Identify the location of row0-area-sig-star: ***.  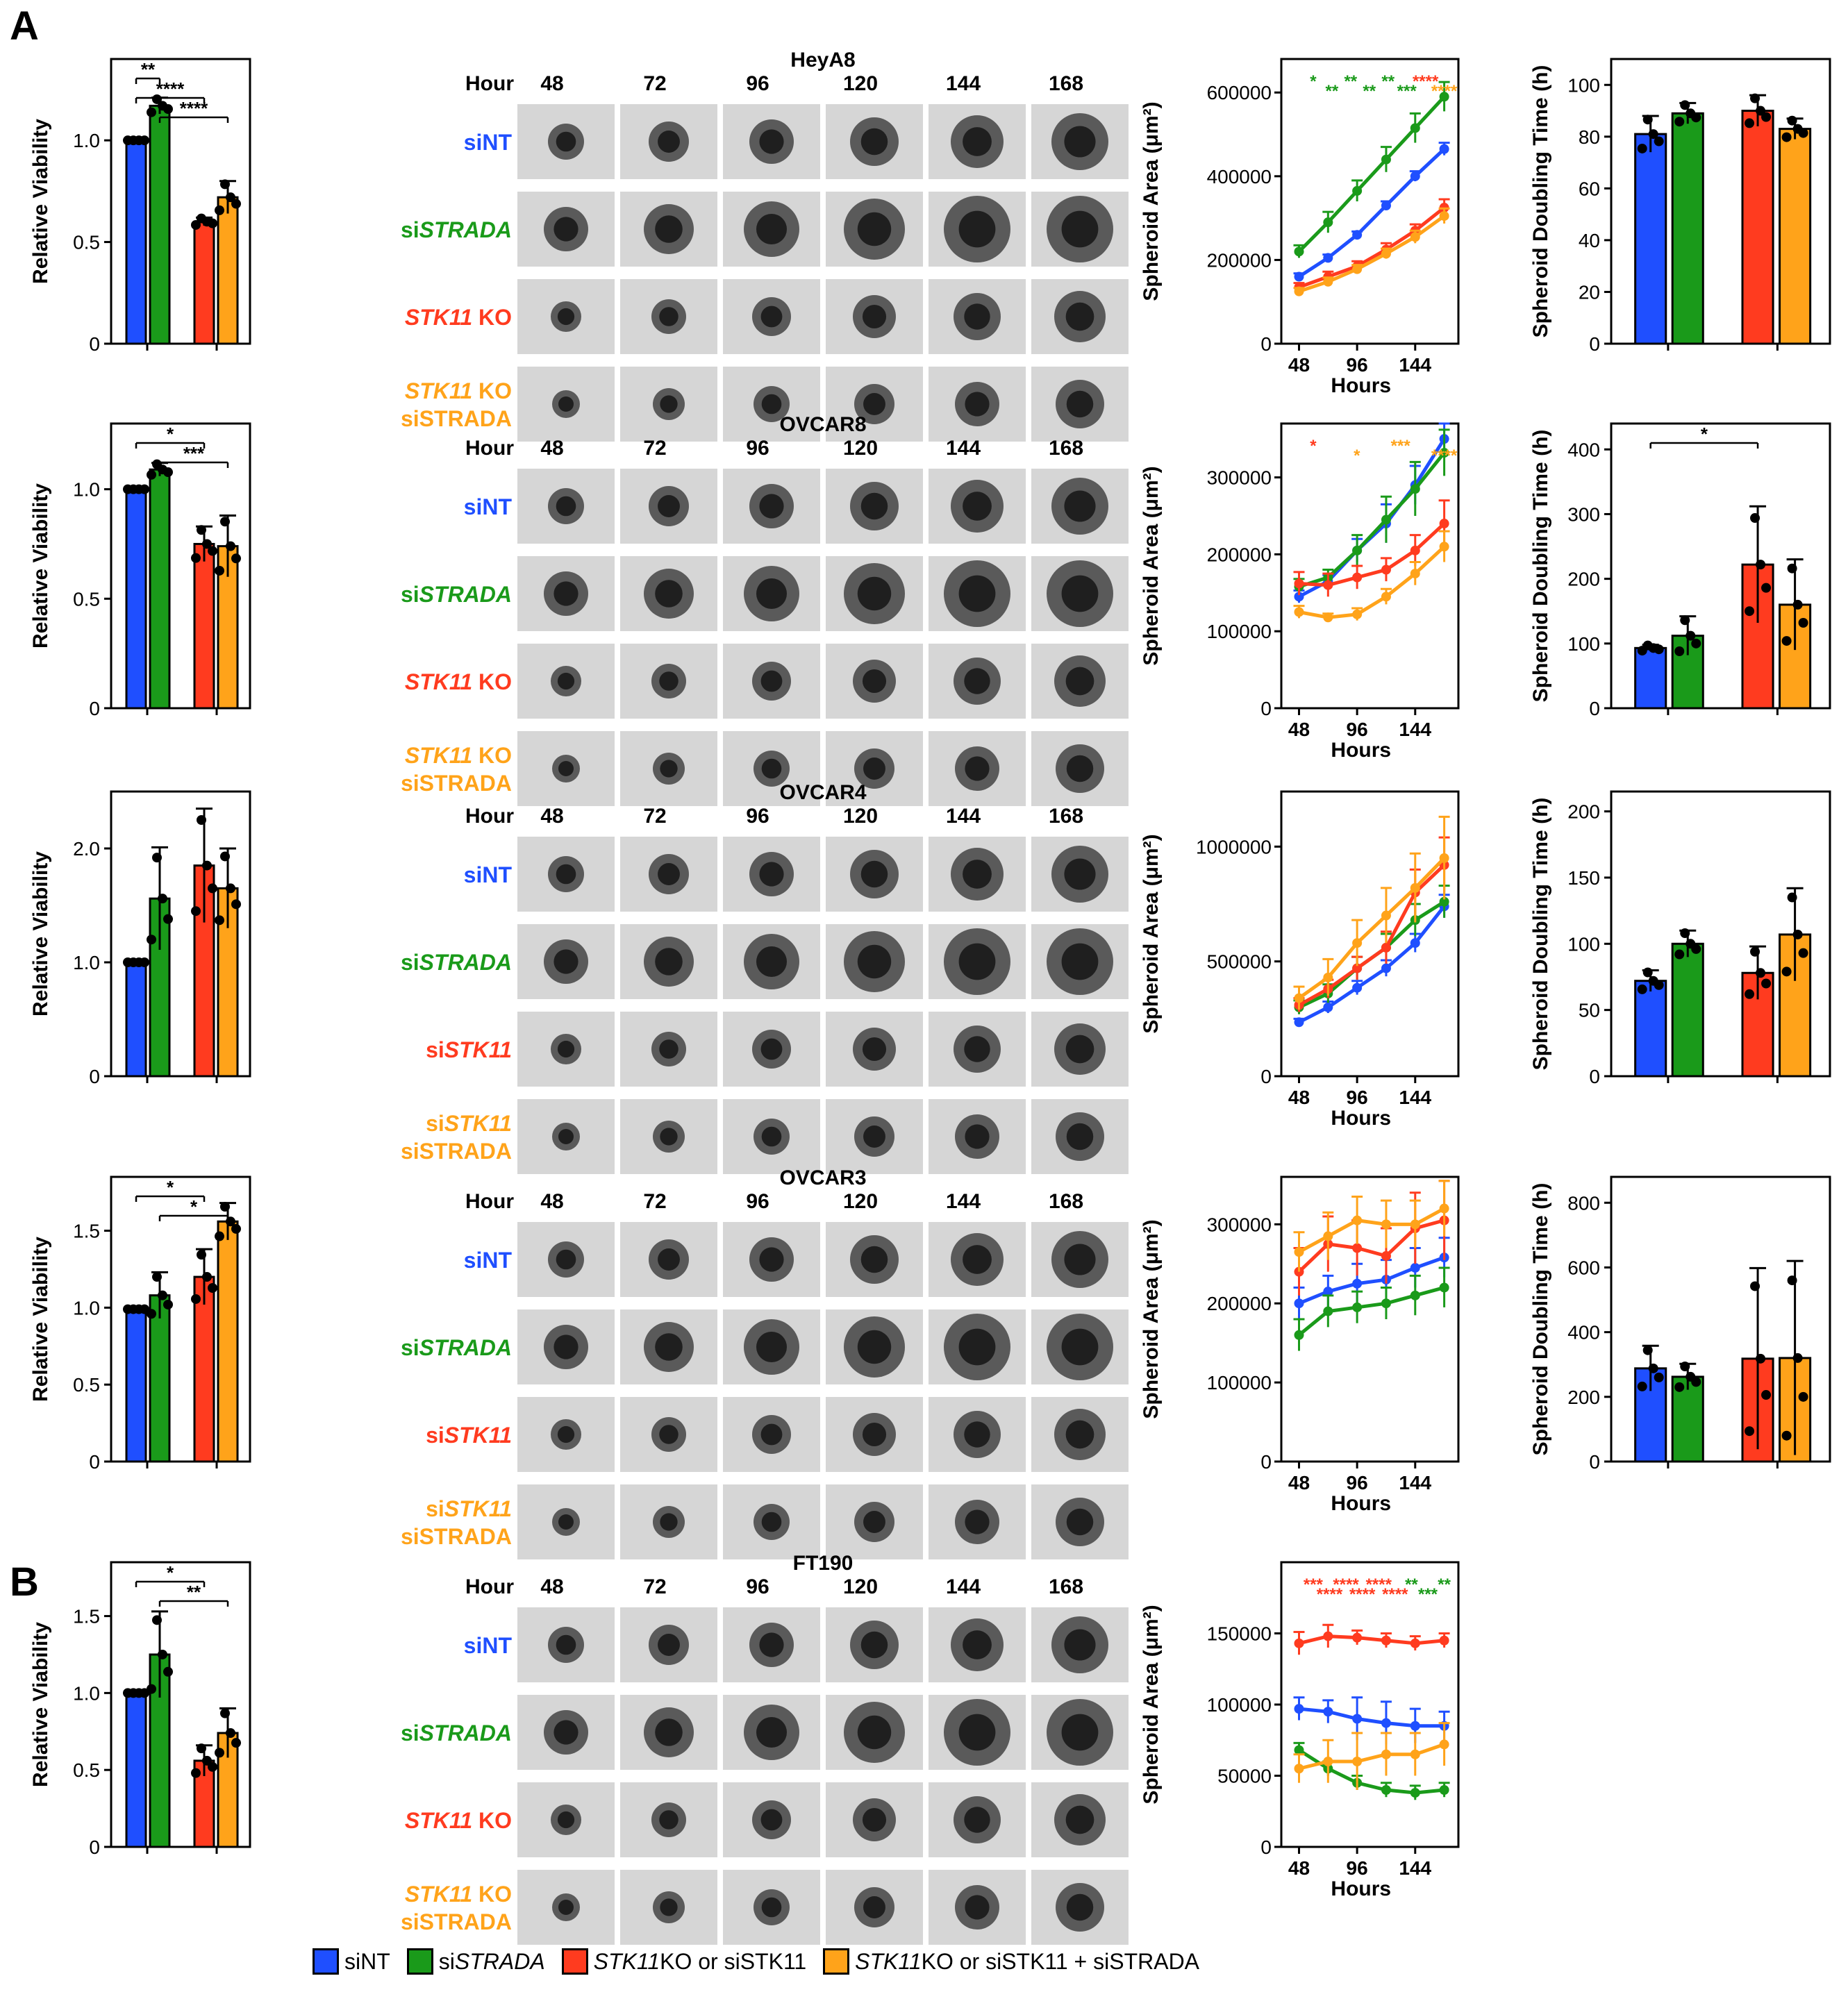
(1407, 91).